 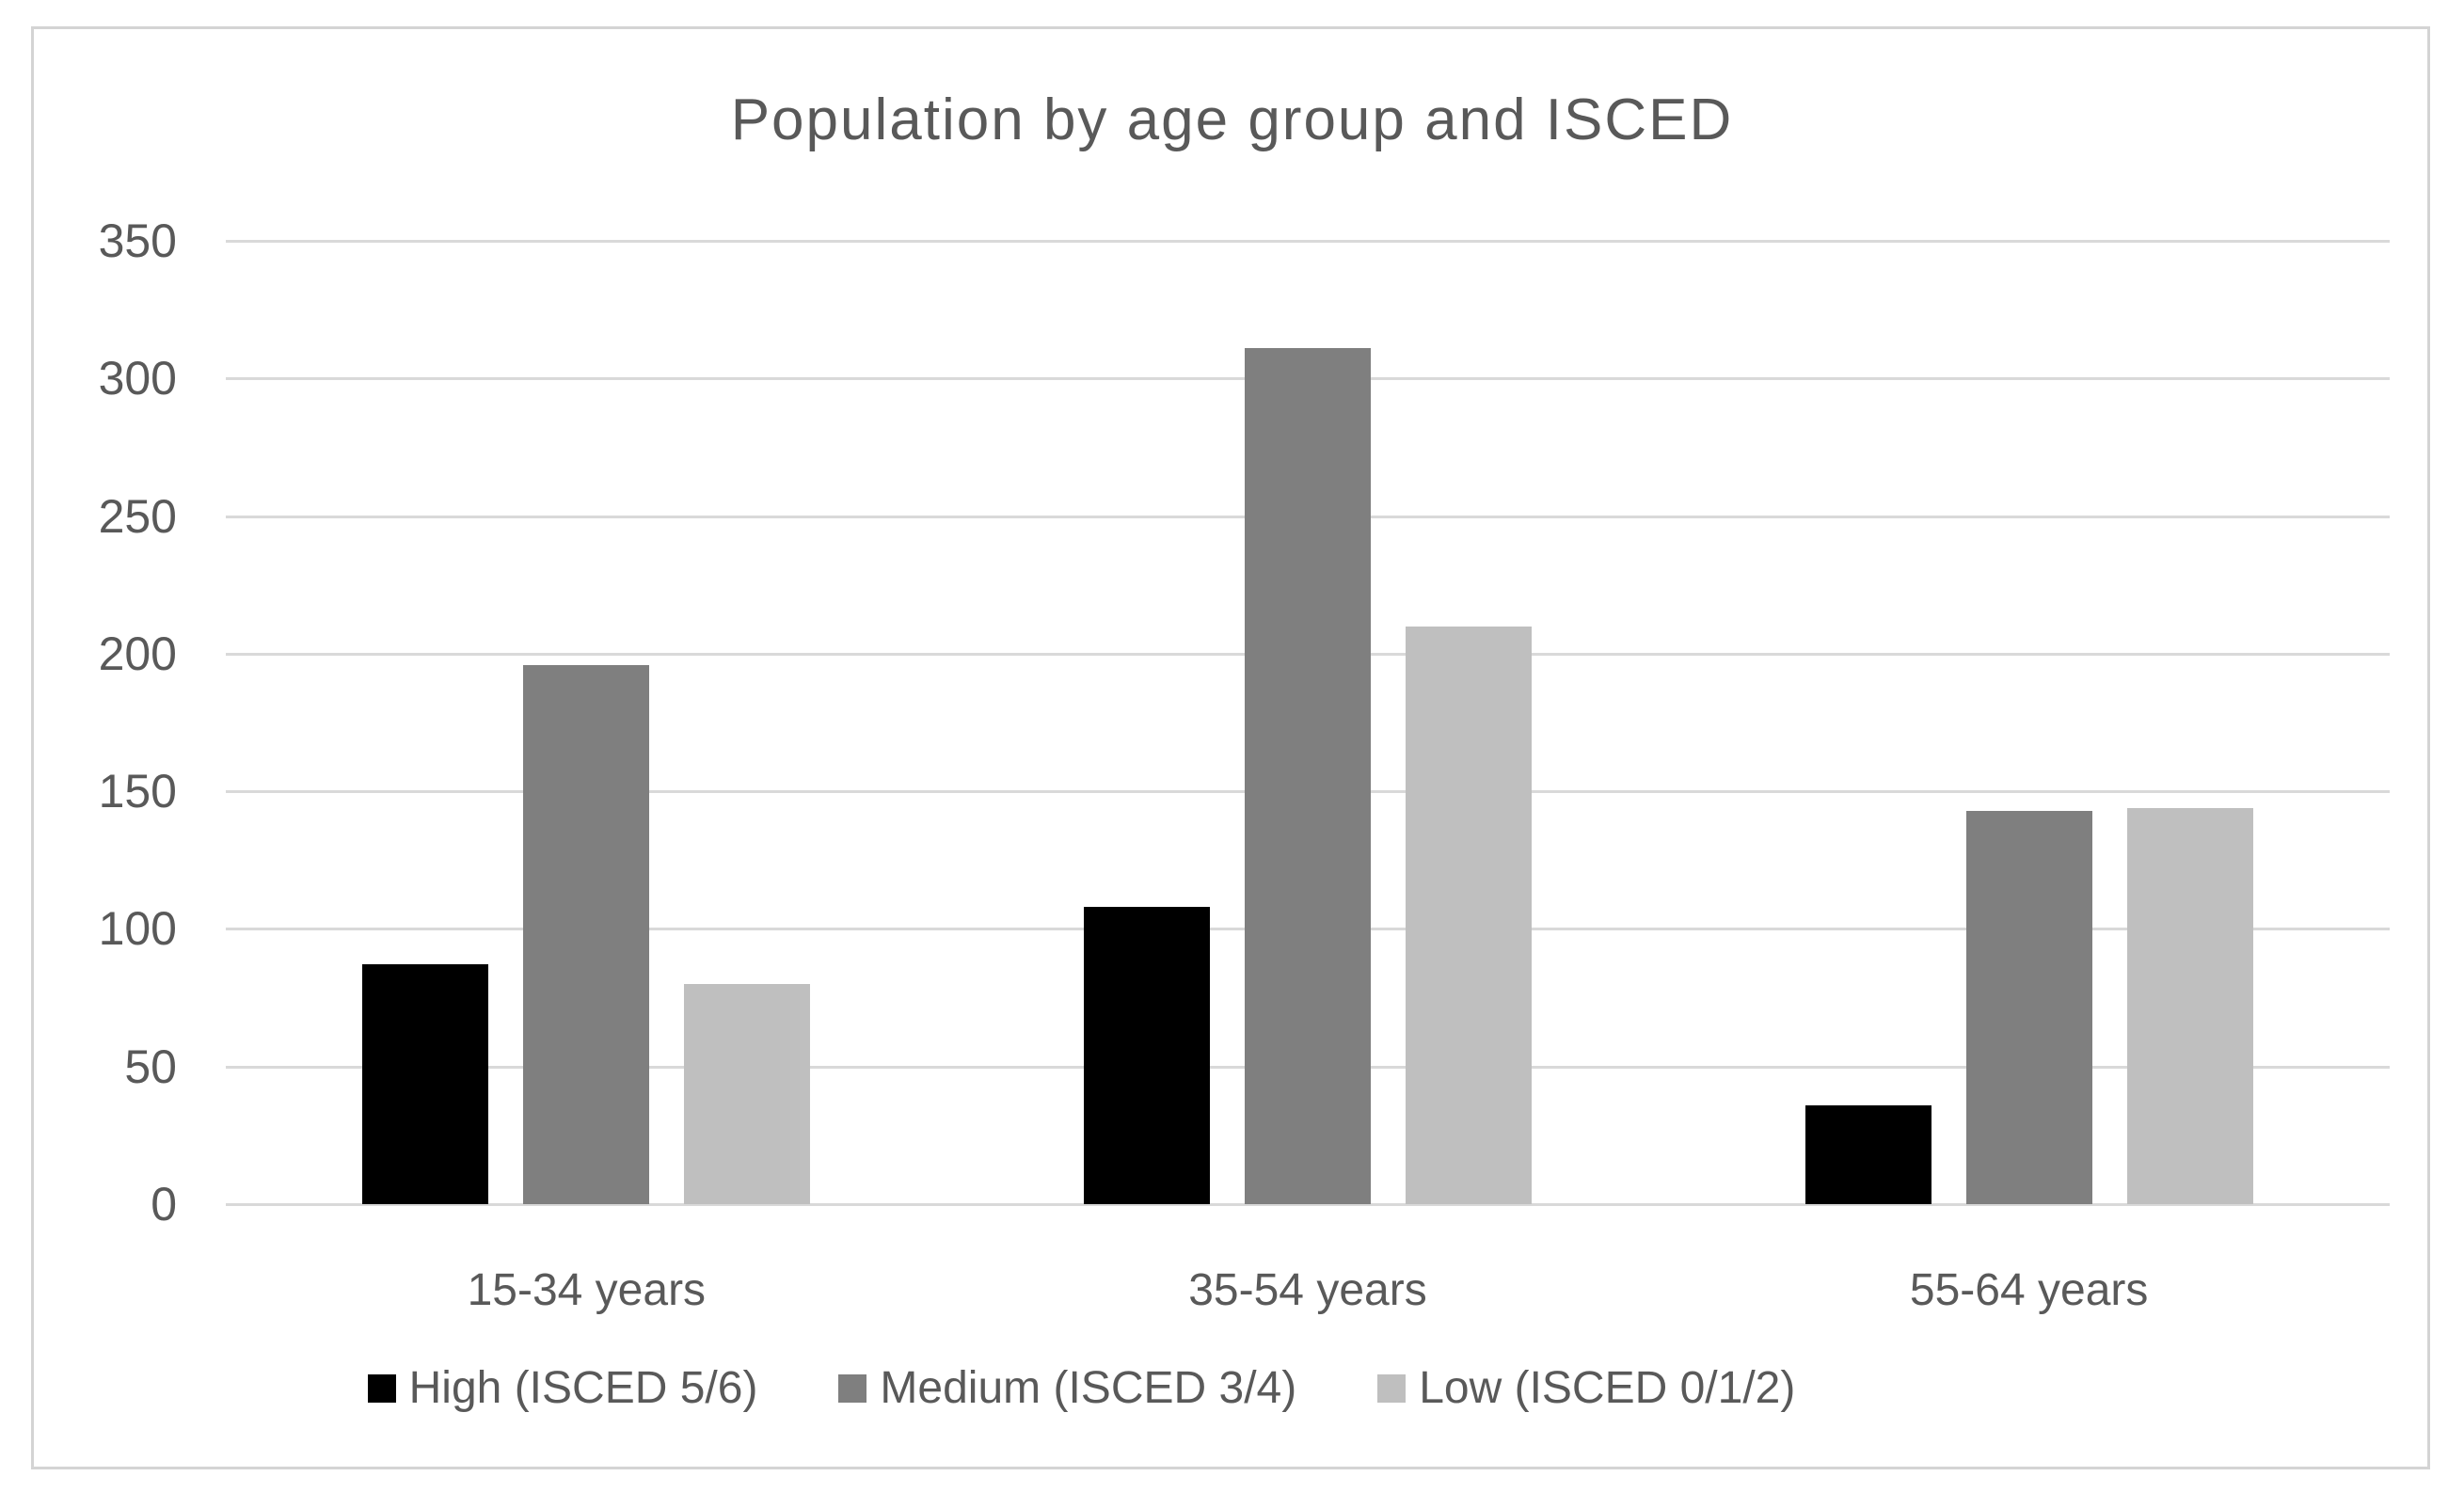 I want to click on y-axis-tick-label: 50, so click(x=150, y=1066).